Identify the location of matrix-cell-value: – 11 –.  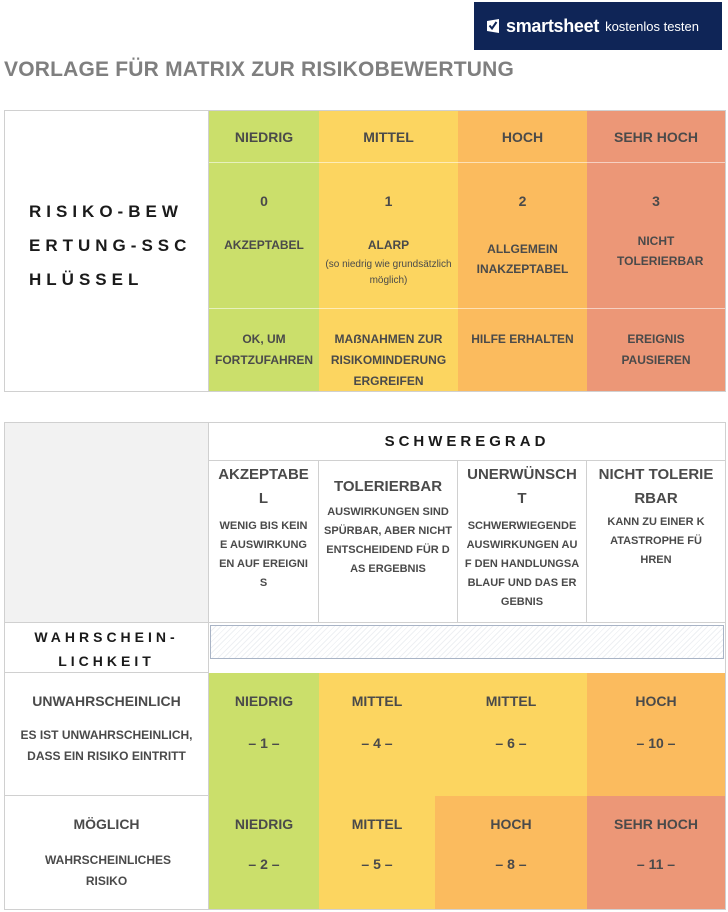
(656, 864).